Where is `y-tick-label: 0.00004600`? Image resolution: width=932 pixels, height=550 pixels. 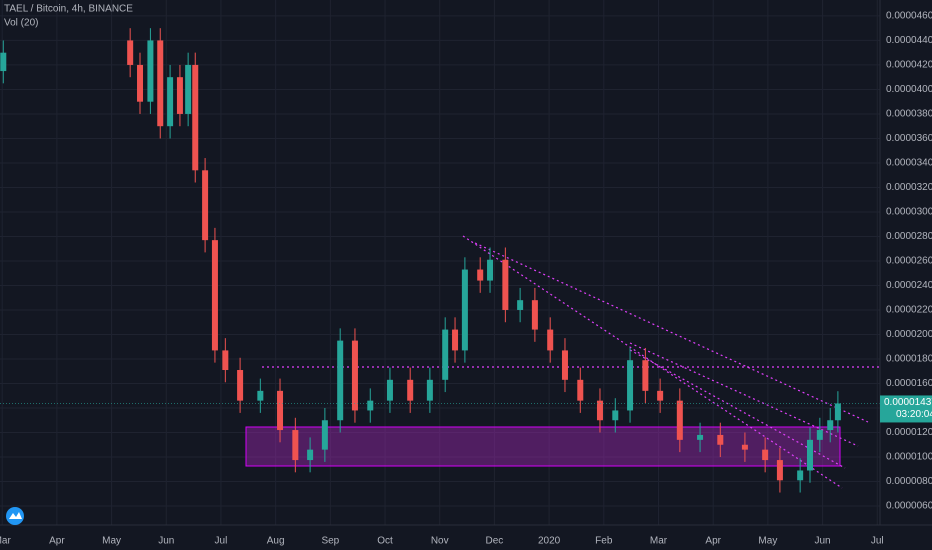
y-tick-label: 0.00004600 is located at coordinates (909, 16).